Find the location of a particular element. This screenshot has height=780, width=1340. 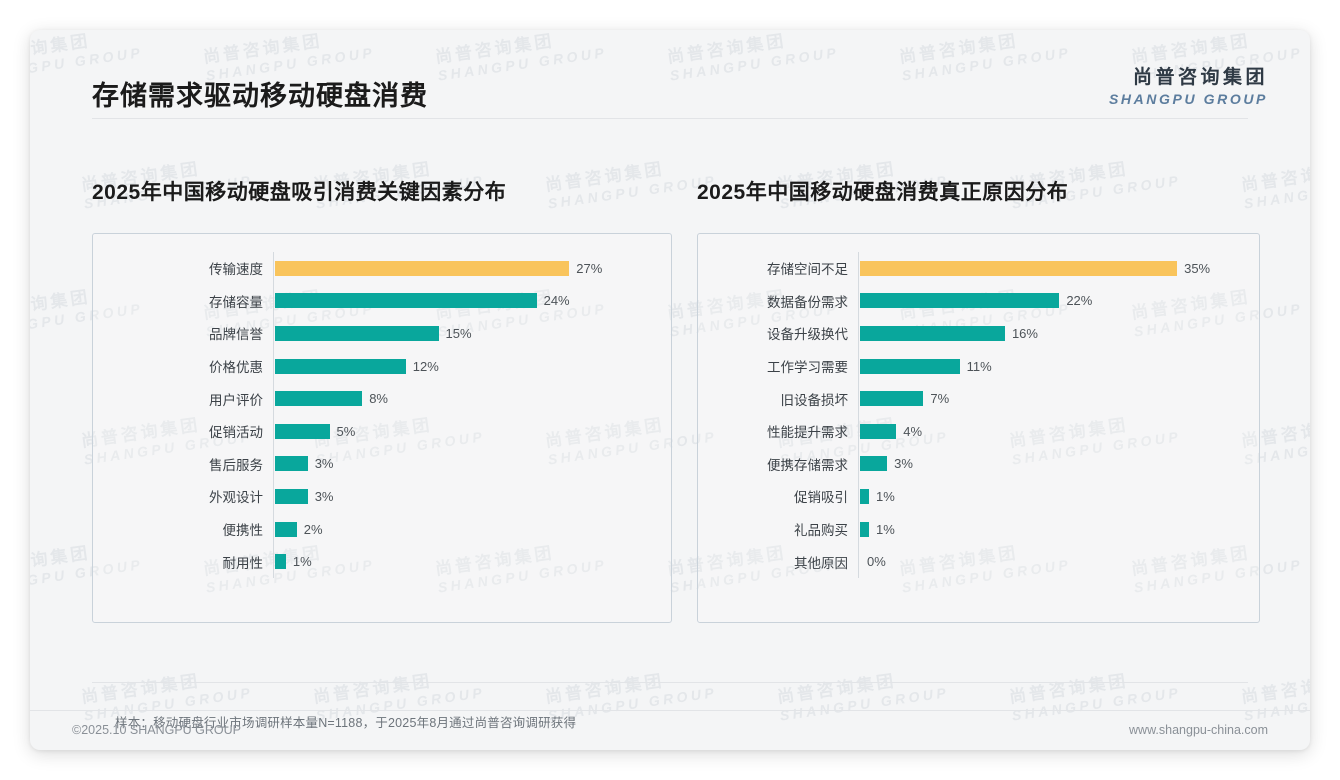

bar-row: 便携存储需求 3% is located at coordinates (978, 464).